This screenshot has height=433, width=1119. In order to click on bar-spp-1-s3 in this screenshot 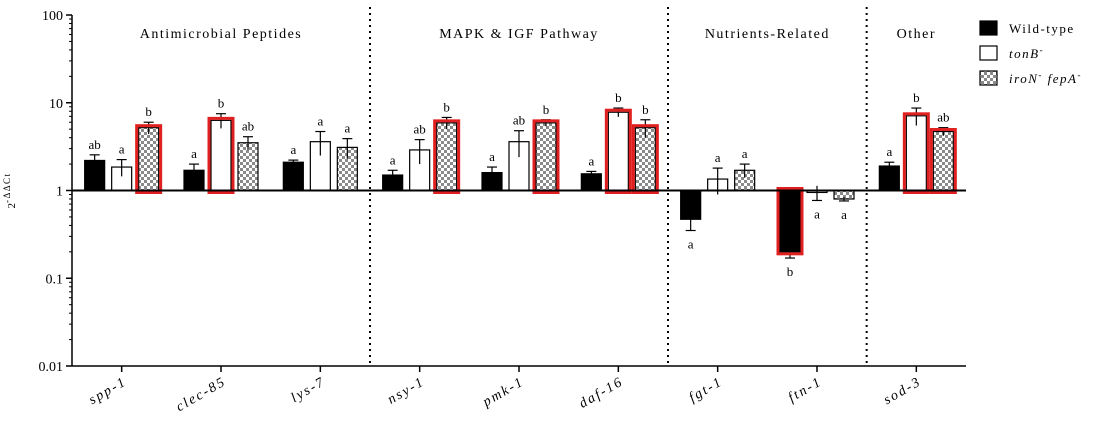, I will do `click(149, 159)`.